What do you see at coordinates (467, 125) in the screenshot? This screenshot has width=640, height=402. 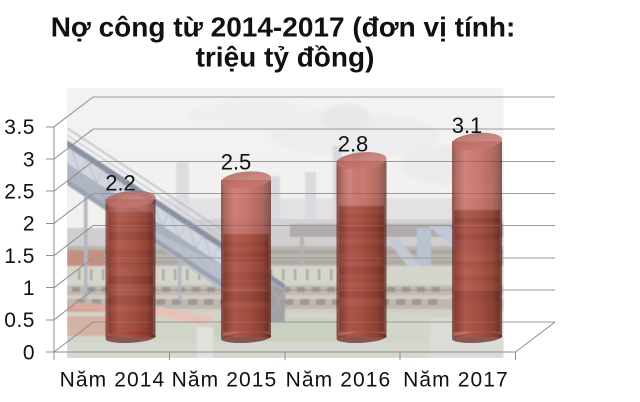 I see `svg-text: 3.1` at bounding box center [467, 125].